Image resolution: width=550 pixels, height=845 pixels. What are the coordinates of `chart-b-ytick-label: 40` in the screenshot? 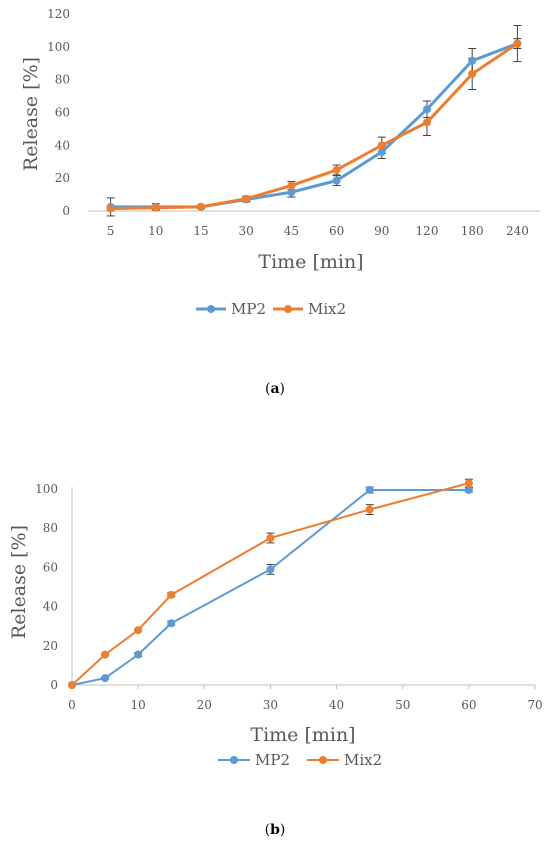 It's located at (50, 607).